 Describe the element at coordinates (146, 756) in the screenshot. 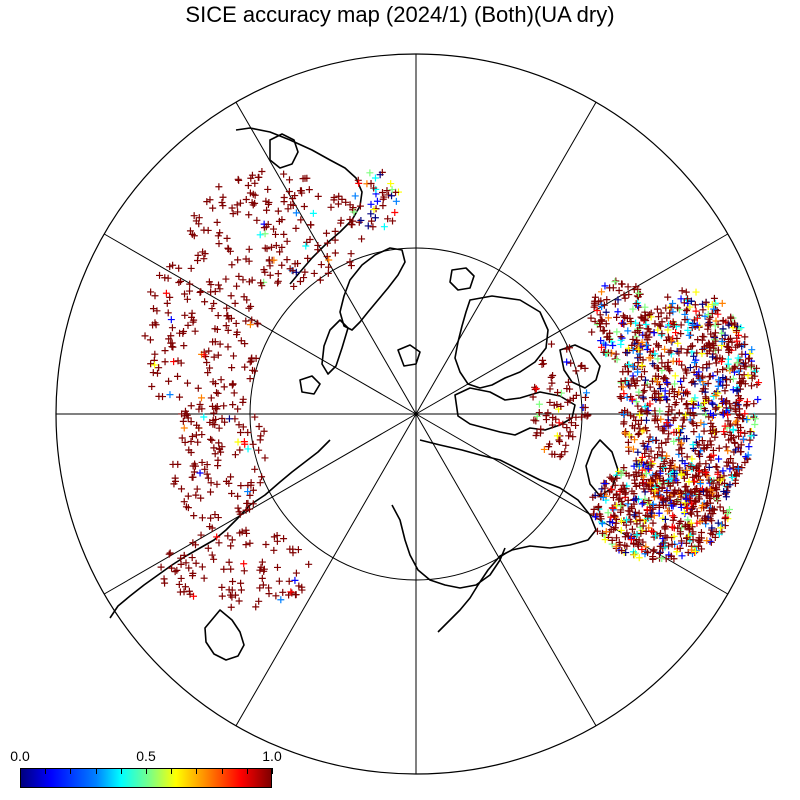

I see `colorbar-mid-label: 0.5` at that location.